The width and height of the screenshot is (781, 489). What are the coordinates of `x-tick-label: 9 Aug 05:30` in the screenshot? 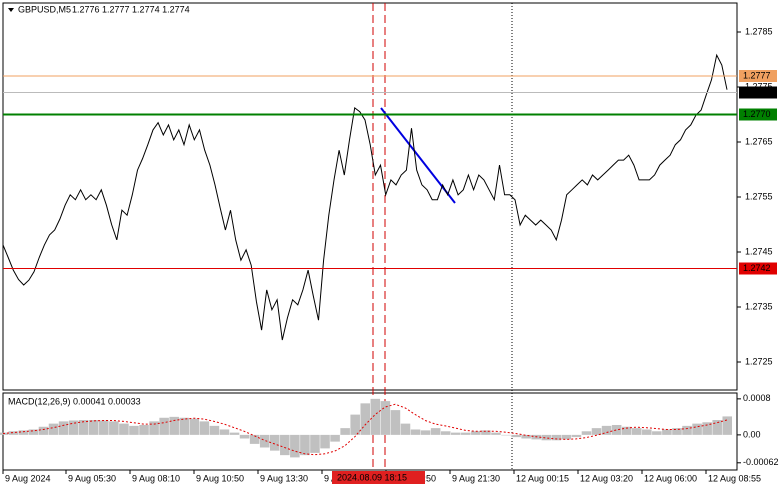 It's located at (92, 478).